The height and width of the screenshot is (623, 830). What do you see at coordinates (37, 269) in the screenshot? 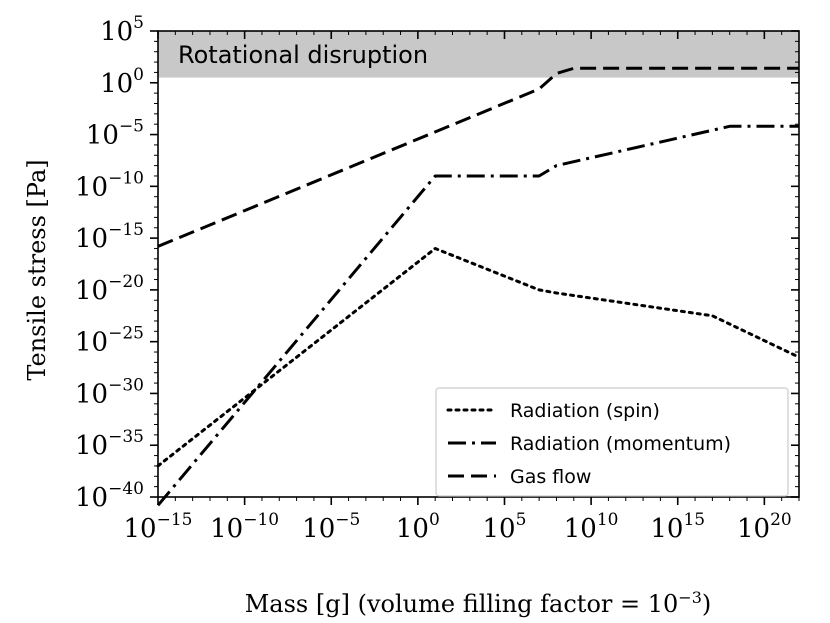
I see `y-axis-title: Tensile stress [Pa]` at bounding box center [37, 269].